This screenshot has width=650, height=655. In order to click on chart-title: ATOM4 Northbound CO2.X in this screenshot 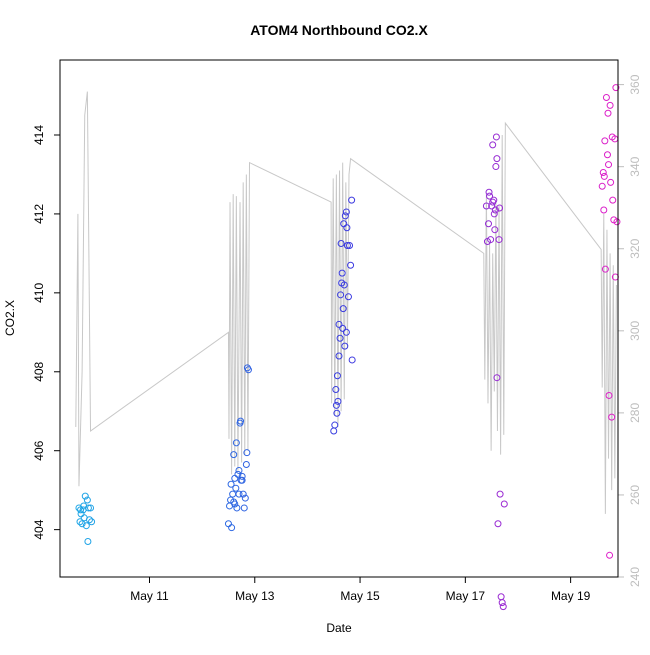, I will do `click(339, 30)`.